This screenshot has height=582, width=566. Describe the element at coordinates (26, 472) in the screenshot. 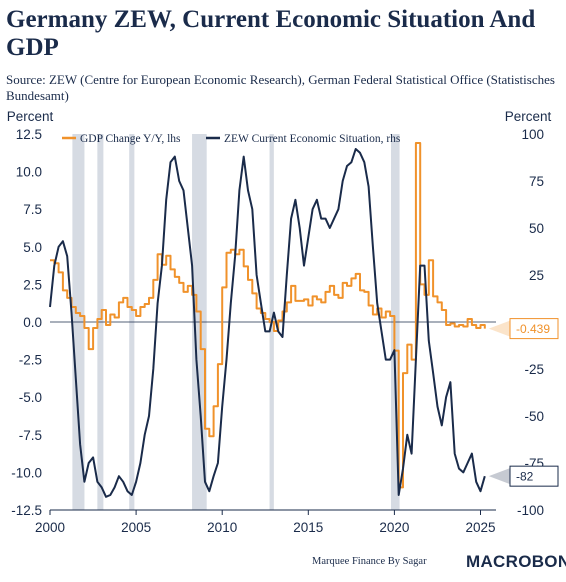

I see `left-tick-label: -10.0` at that location.